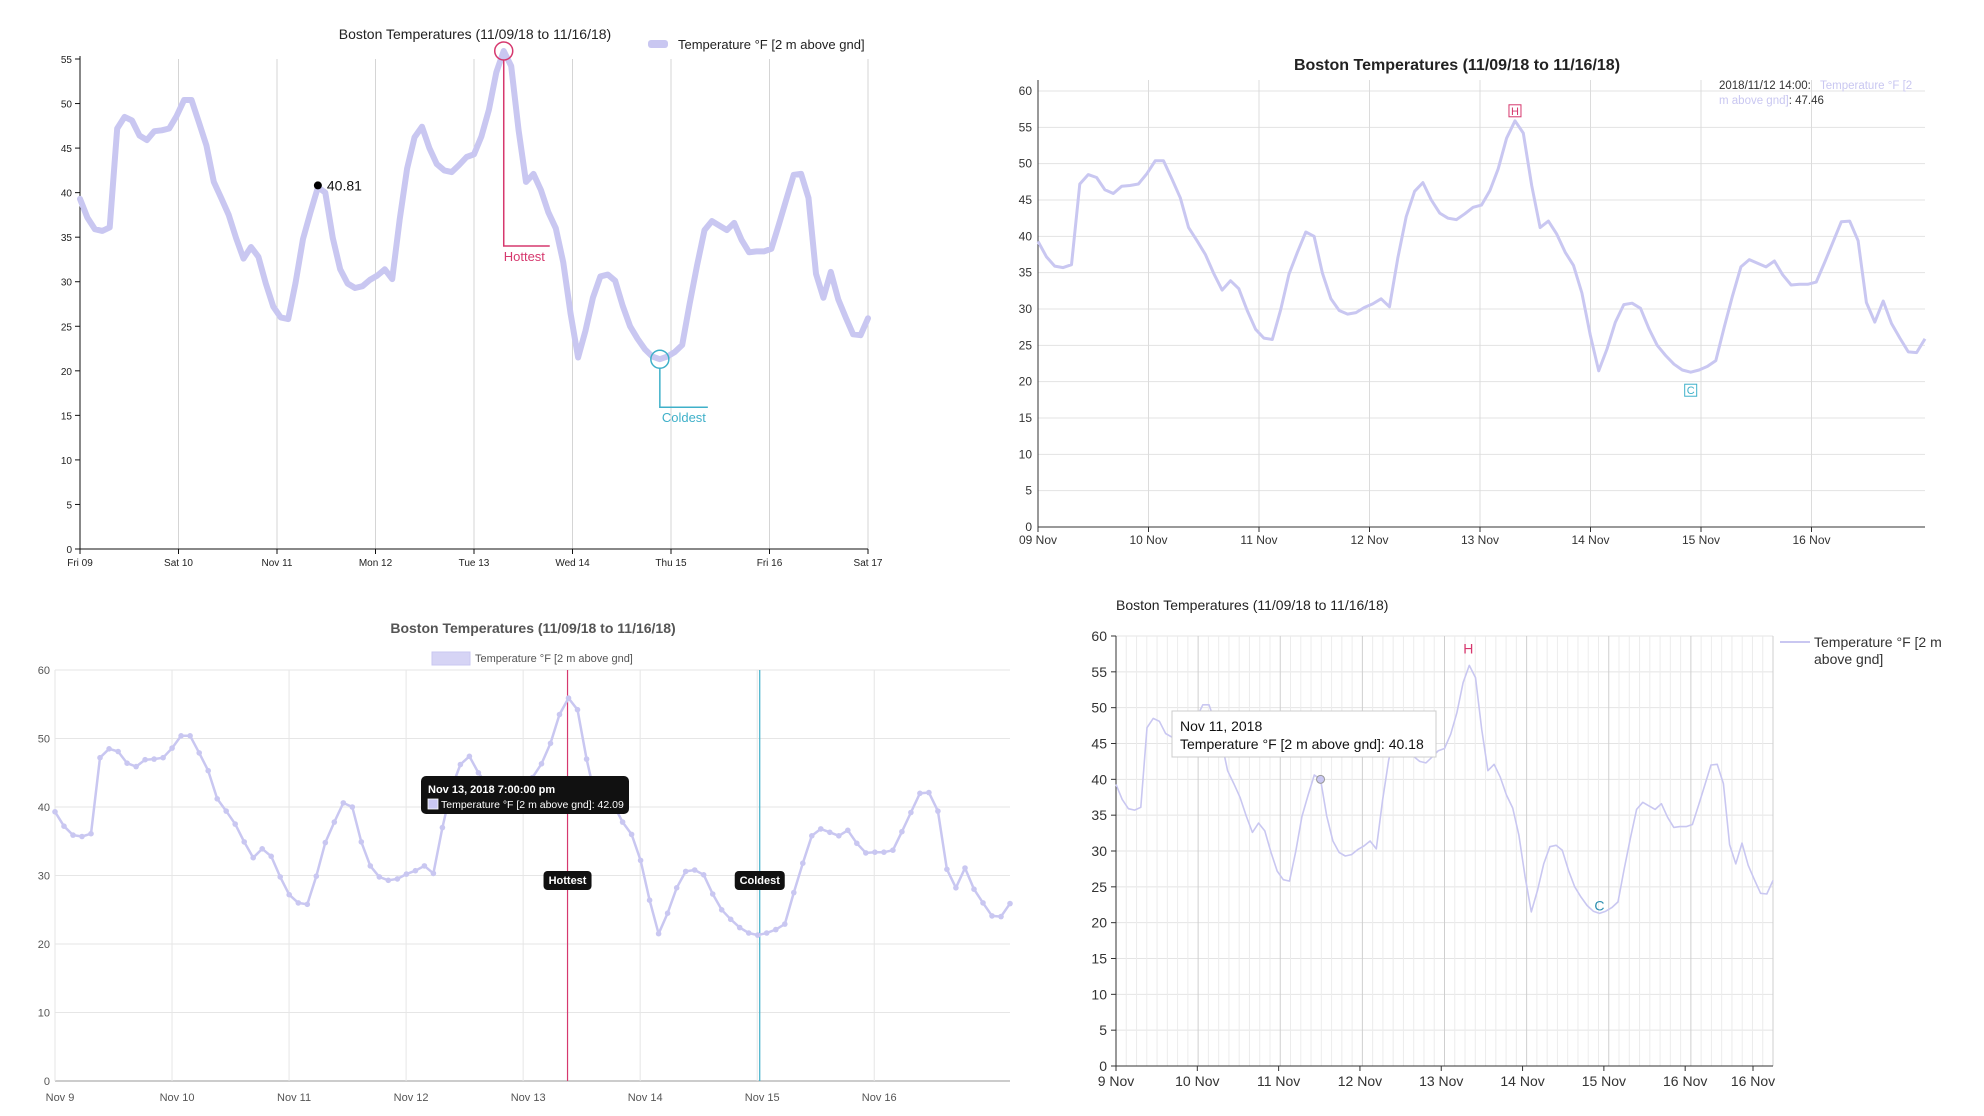  Describe the element at coordinates (1099, 923) in the screenshot. I see `chart-d-y-tick-label: 20` at that location.